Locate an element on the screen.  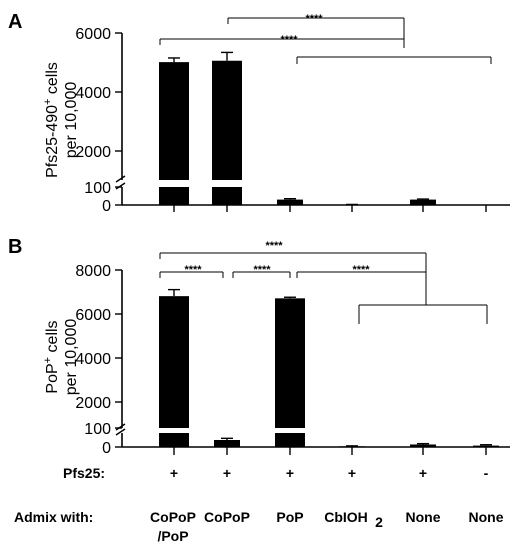
y-axis-label: PoP+ cells per 10,000 is located at coordinates (61, 357).